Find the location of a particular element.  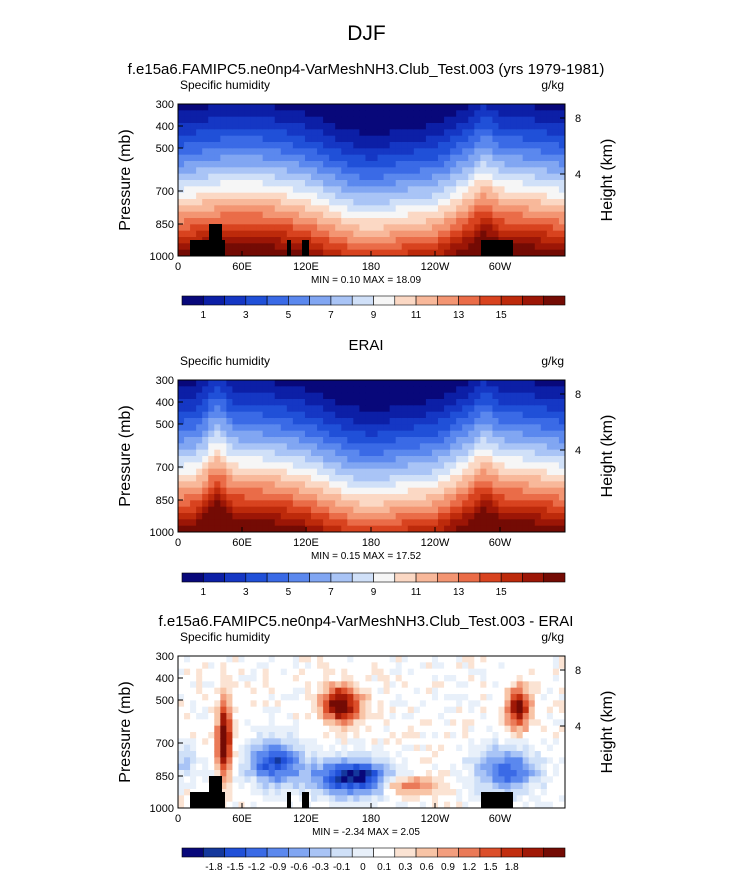

heatmap-cells is located at coordinates (372, 732).